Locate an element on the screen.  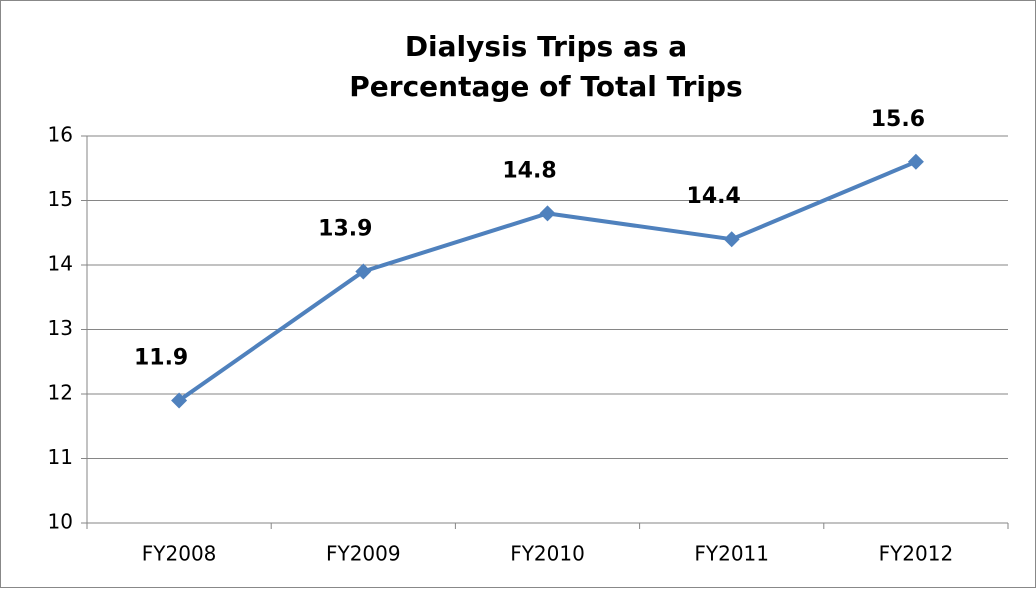
y-tick-label: 15 is located at coordinates (60, 199).